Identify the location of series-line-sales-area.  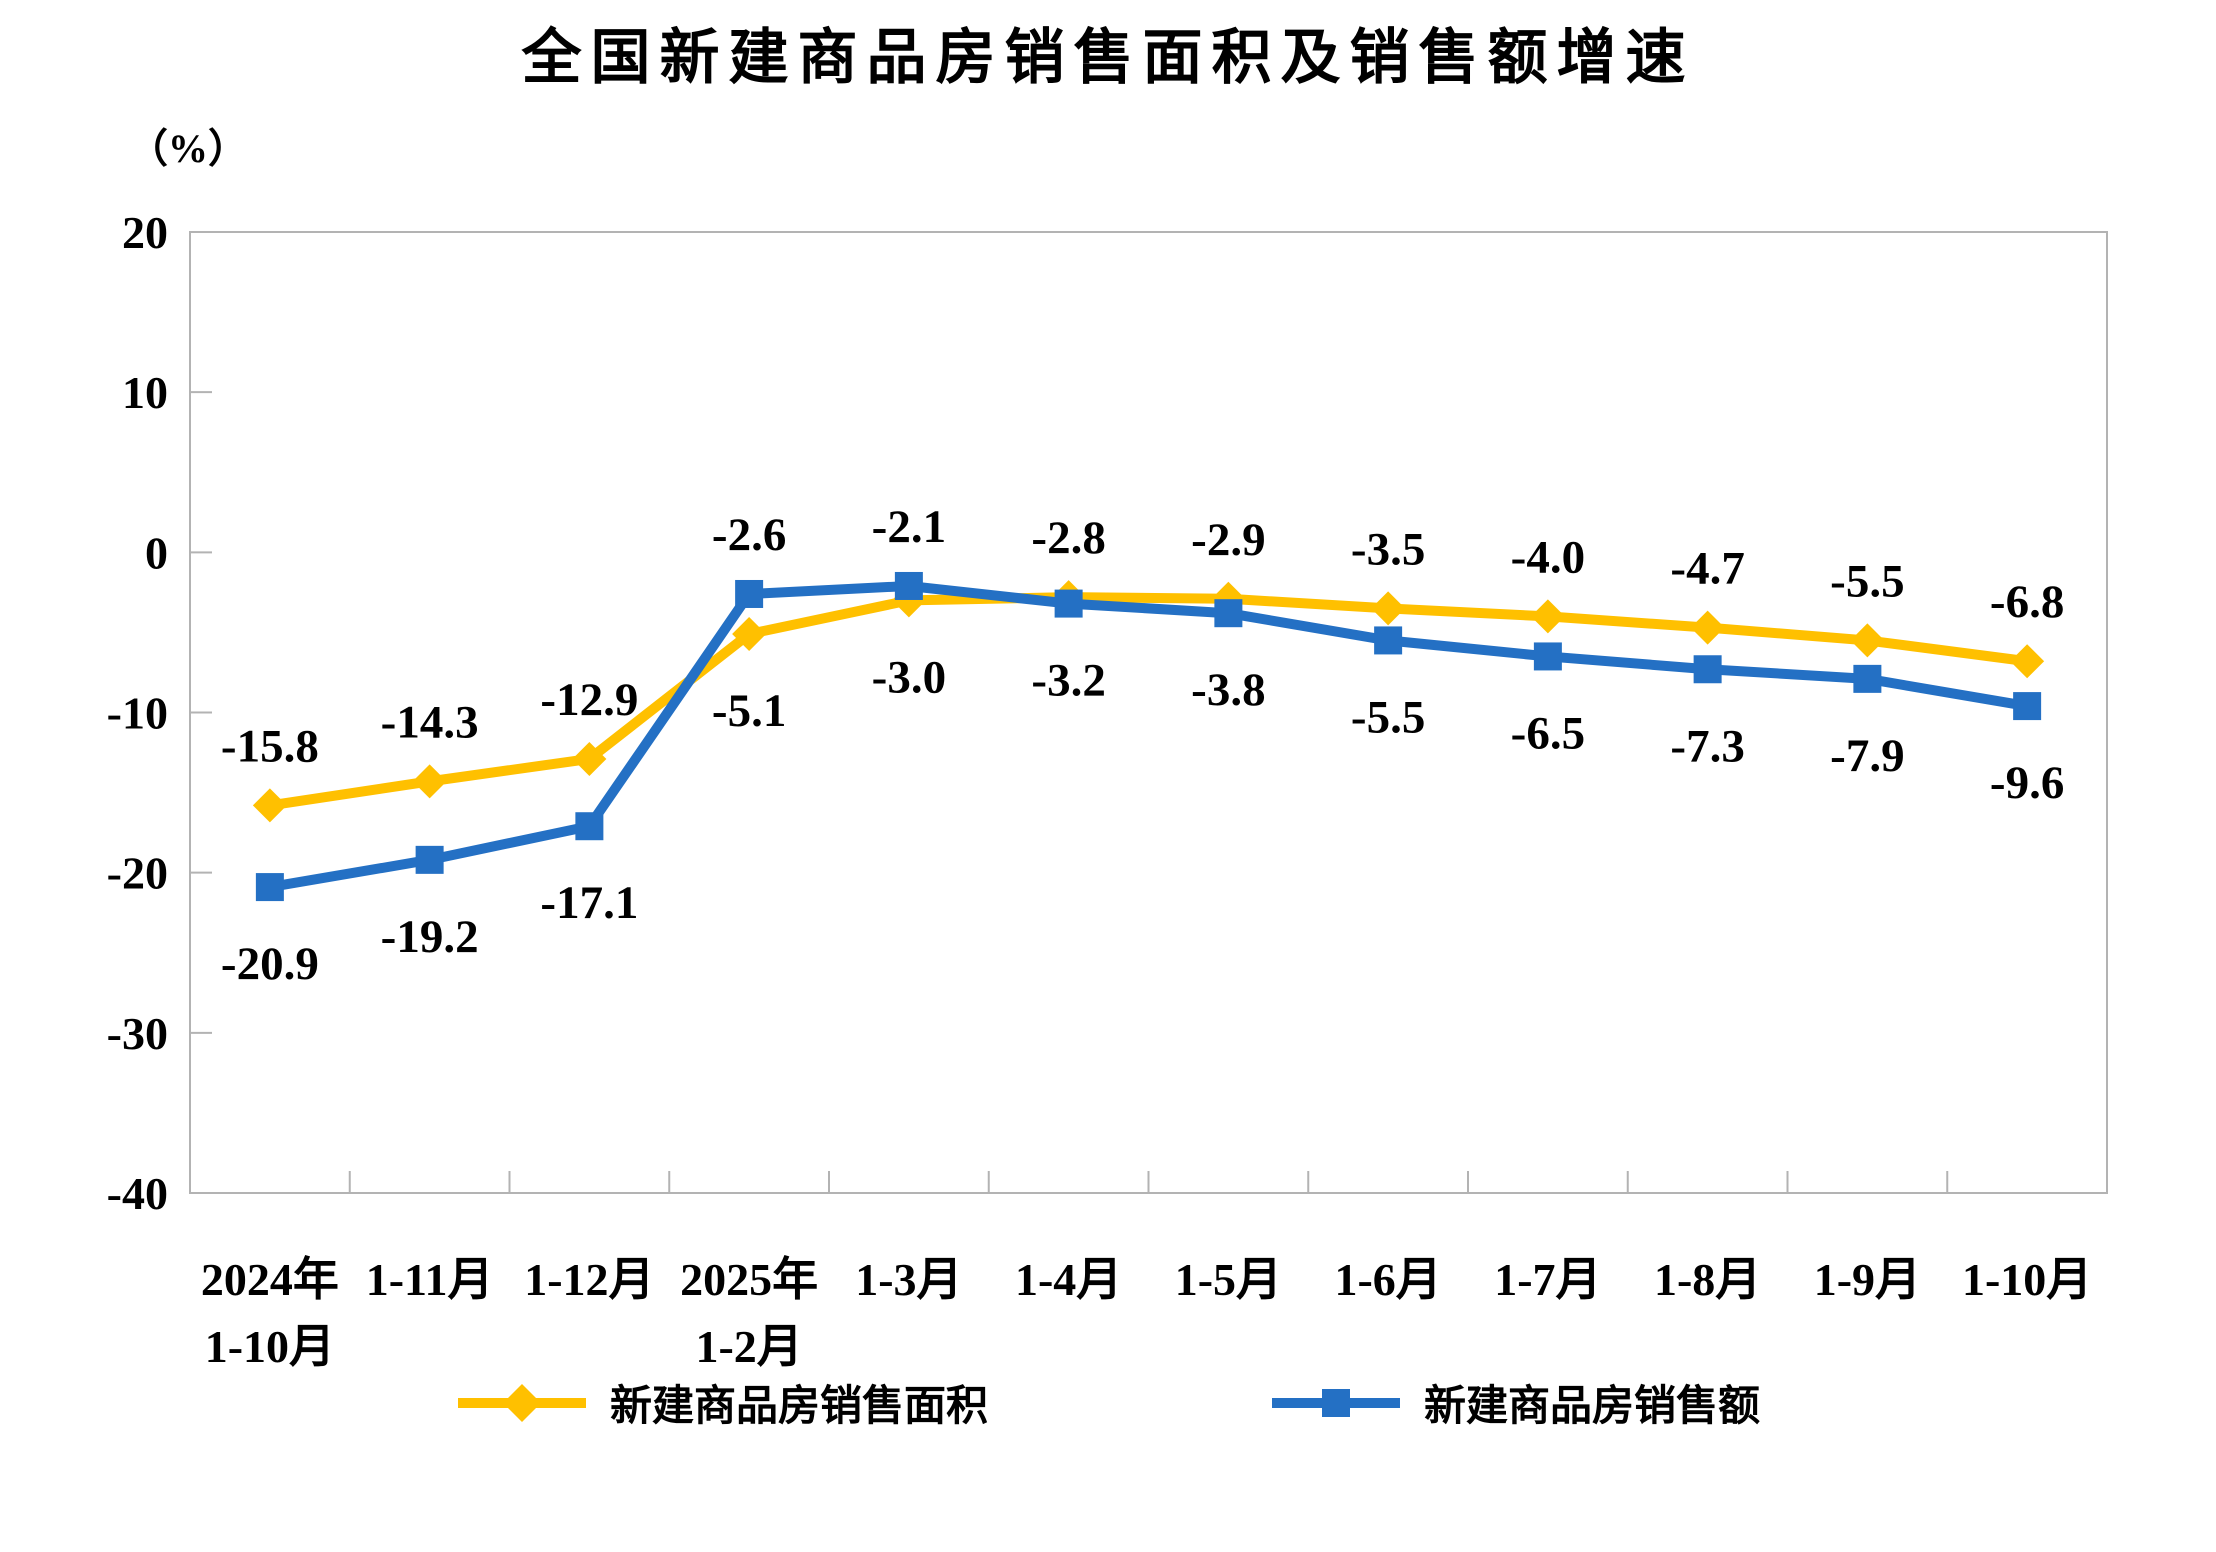
(1148, 701).